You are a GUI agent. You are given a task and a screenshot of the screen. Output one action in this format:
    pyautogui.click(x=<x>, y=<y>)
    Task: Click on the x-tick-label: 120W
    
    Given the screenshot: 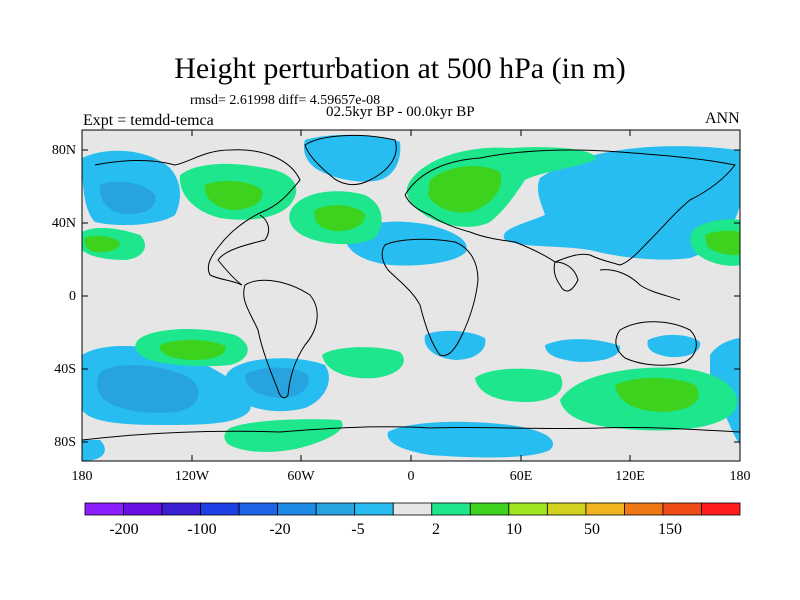 What is the action you would take?
    pyautogui.click(x=192, y=476)
    